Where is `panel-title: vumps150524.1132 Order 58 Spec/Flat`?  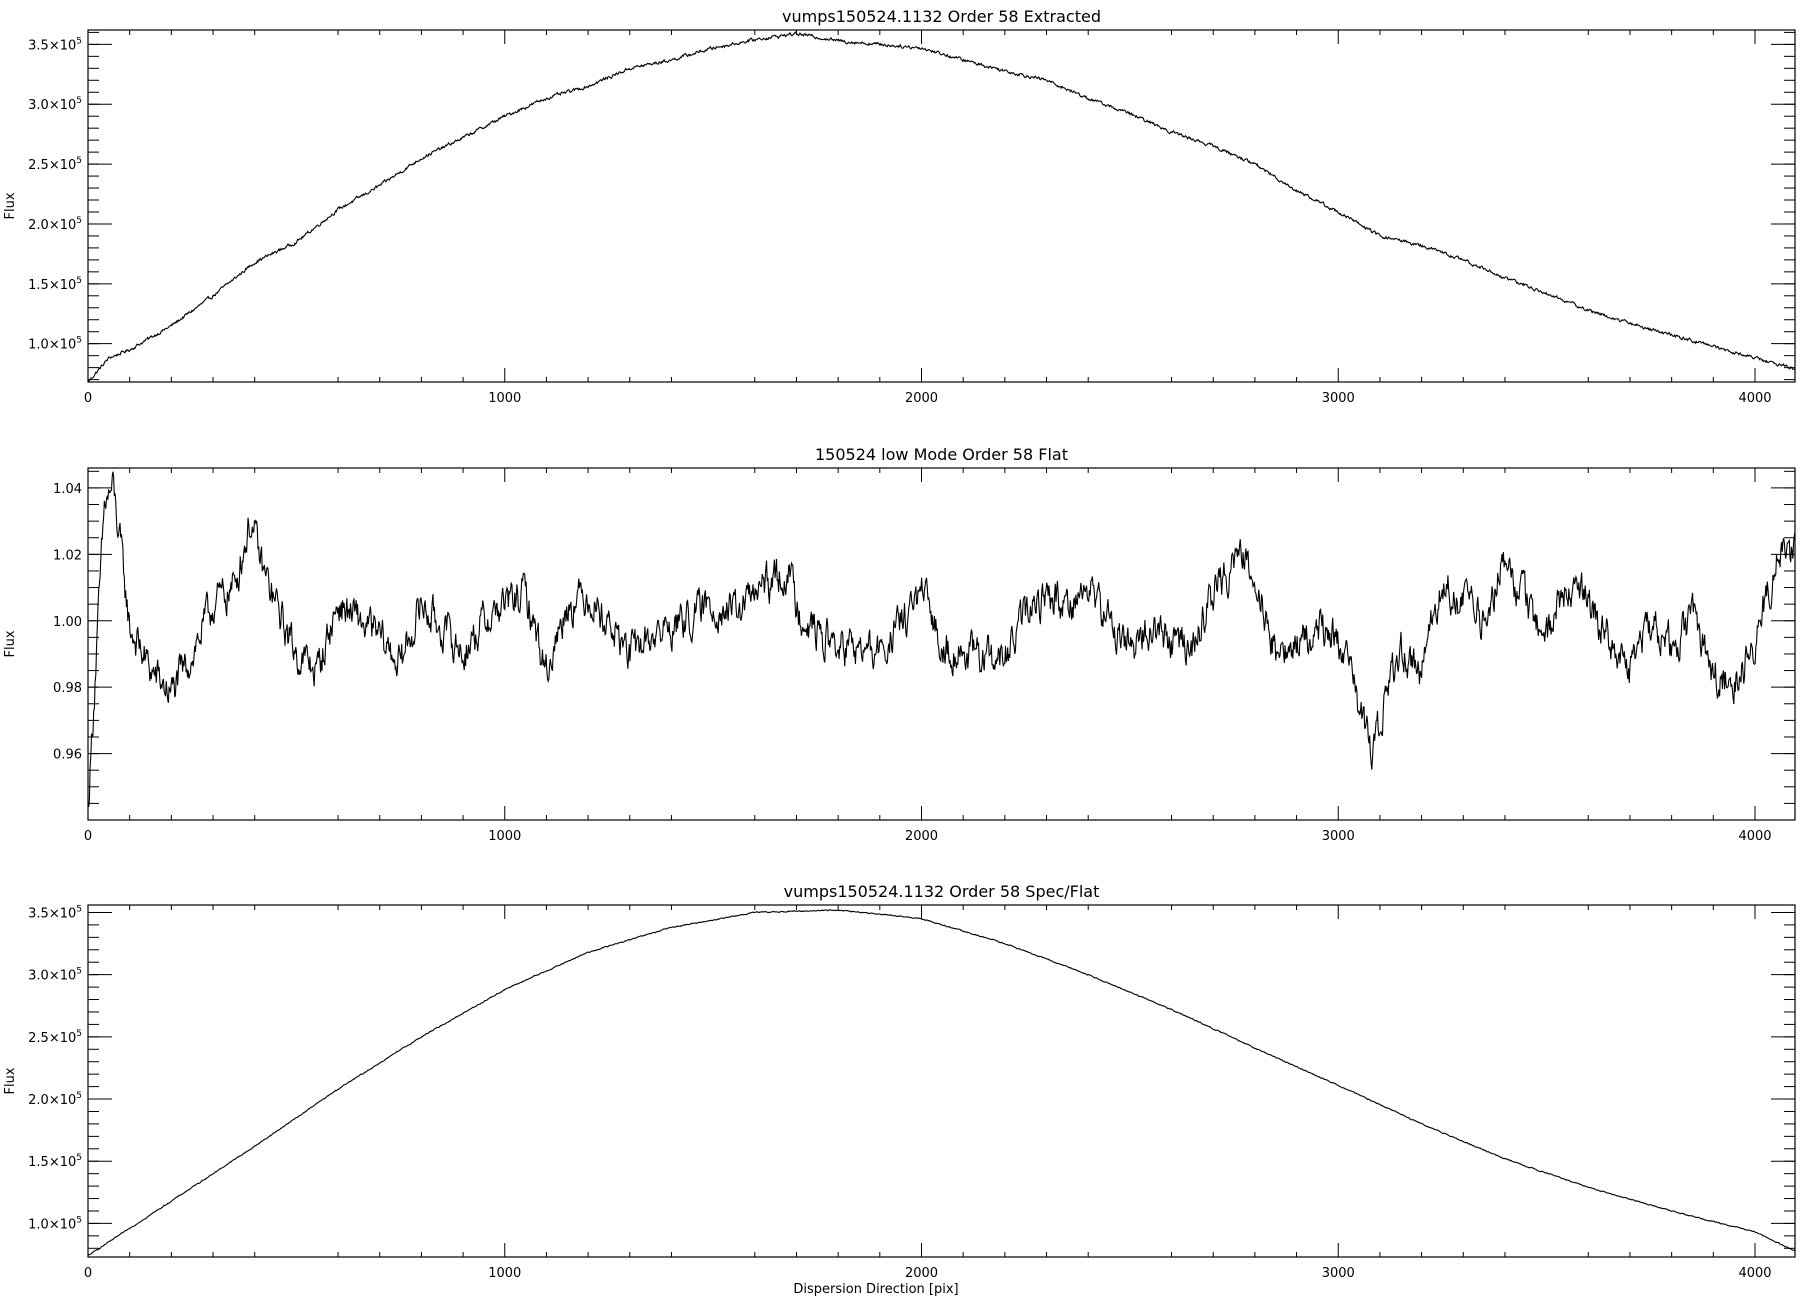 panel-title: vumps150524.1132 Order 58 Spec/Flat is located at coordinates (942, 891).